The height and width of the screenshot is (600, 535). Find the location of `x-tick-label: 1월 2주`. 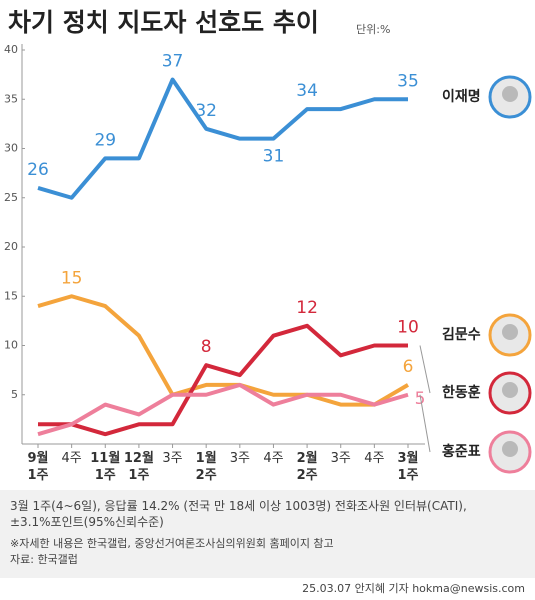

x-tick-label: 1월 2주 is located at coordinates (206, 467).